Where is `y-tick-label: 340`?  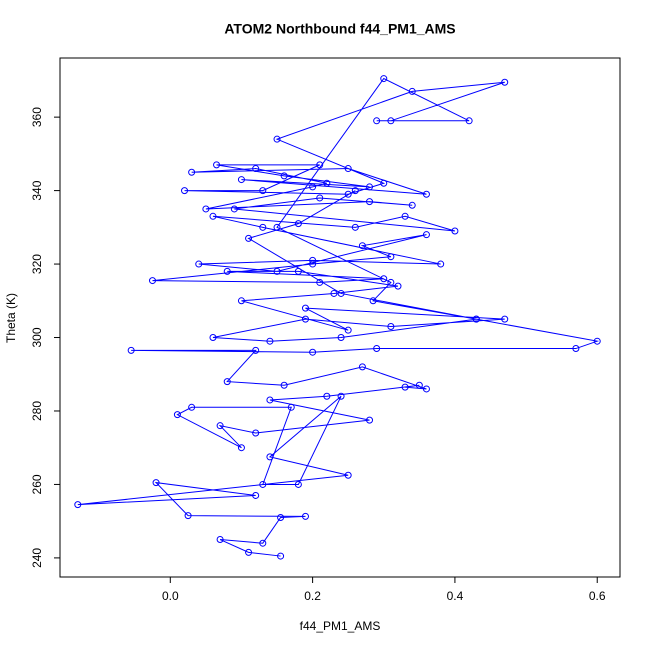 y-tick-label: 340 is located at coordinates (37, 190).